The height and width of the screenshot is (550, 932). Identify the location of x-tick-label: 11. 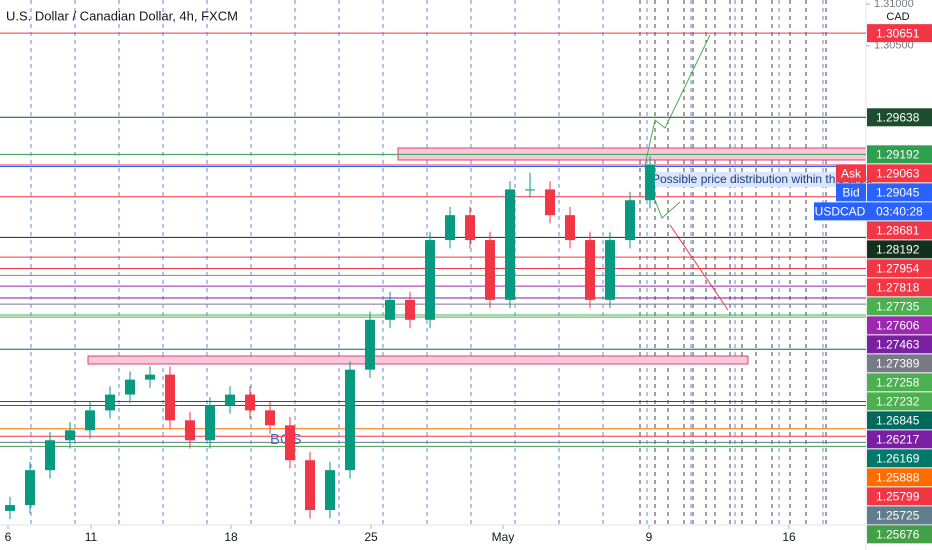
(91, 537).